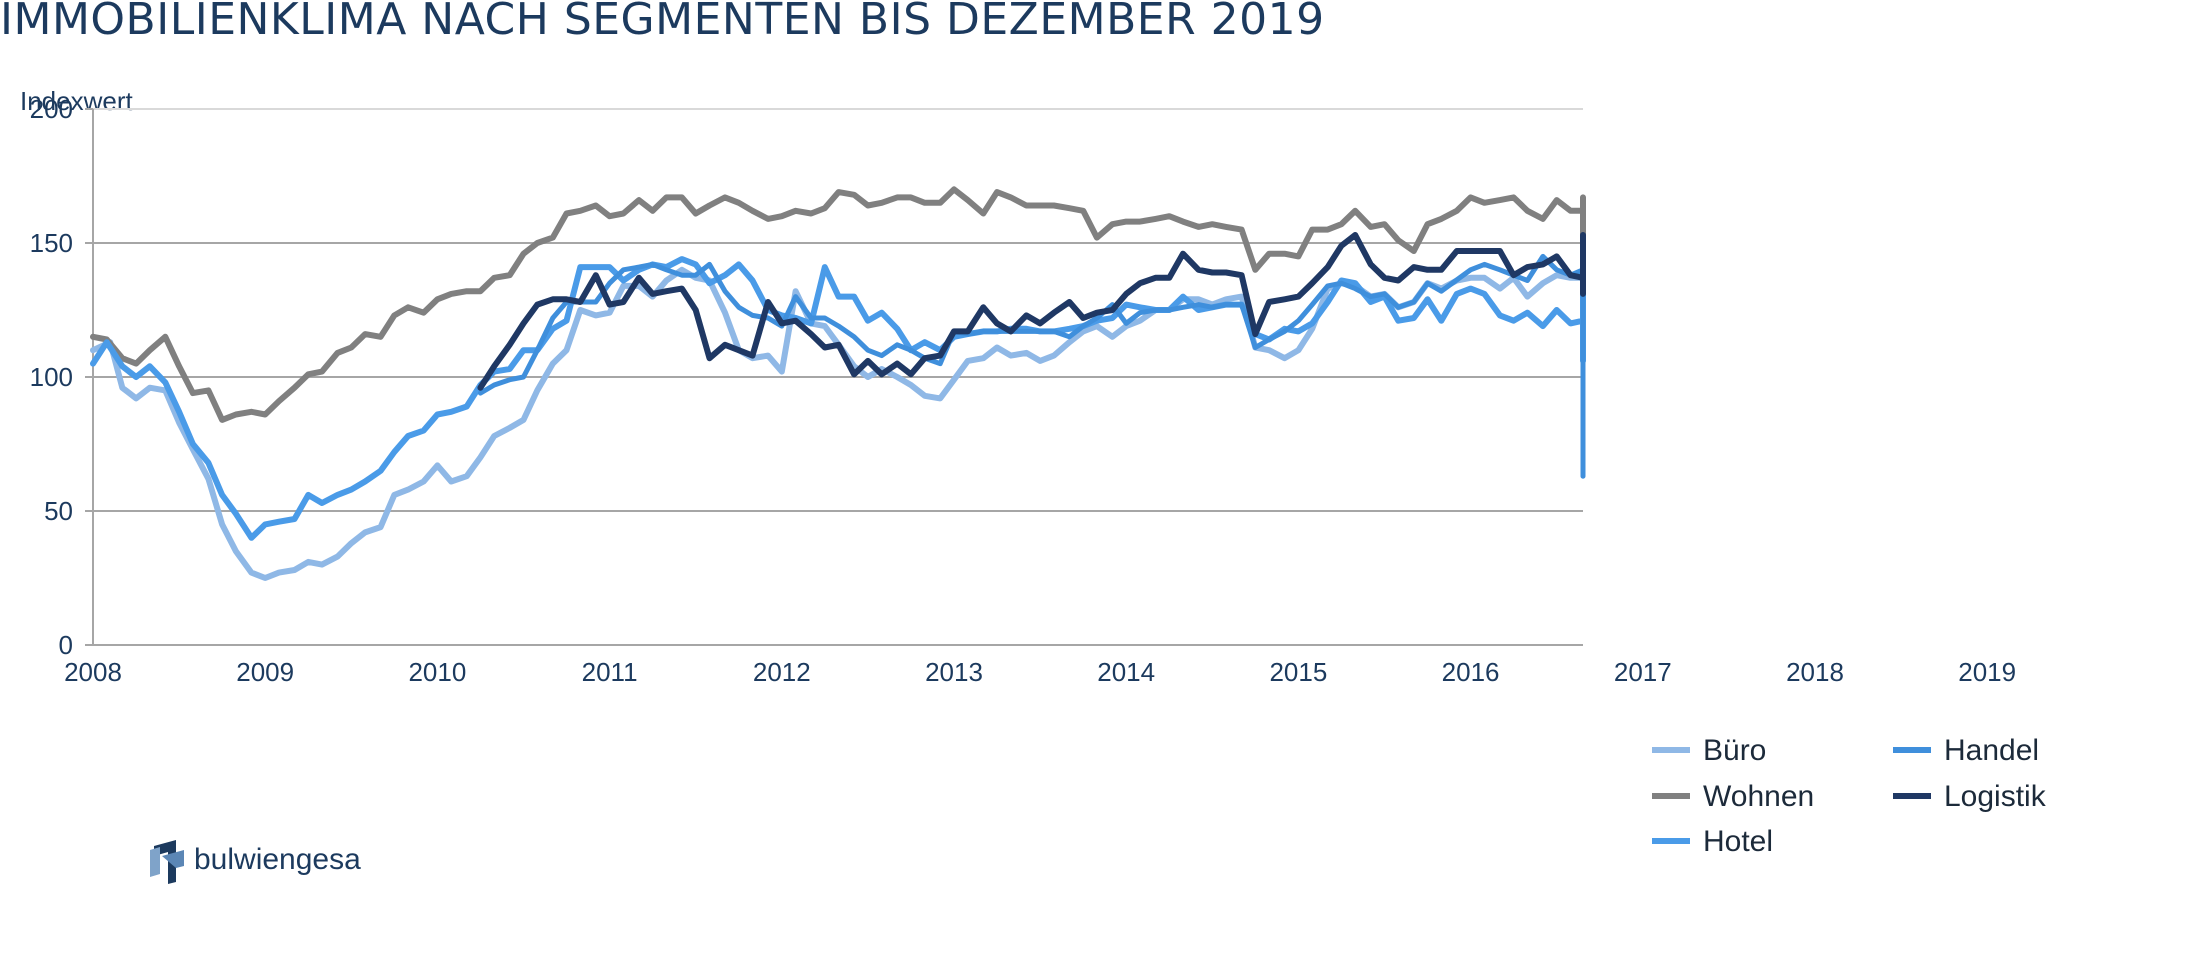 The width and height of the screenshot is (2191, 957). I want to click on legend-item-hotel: Hotel, so click(1712, 841).